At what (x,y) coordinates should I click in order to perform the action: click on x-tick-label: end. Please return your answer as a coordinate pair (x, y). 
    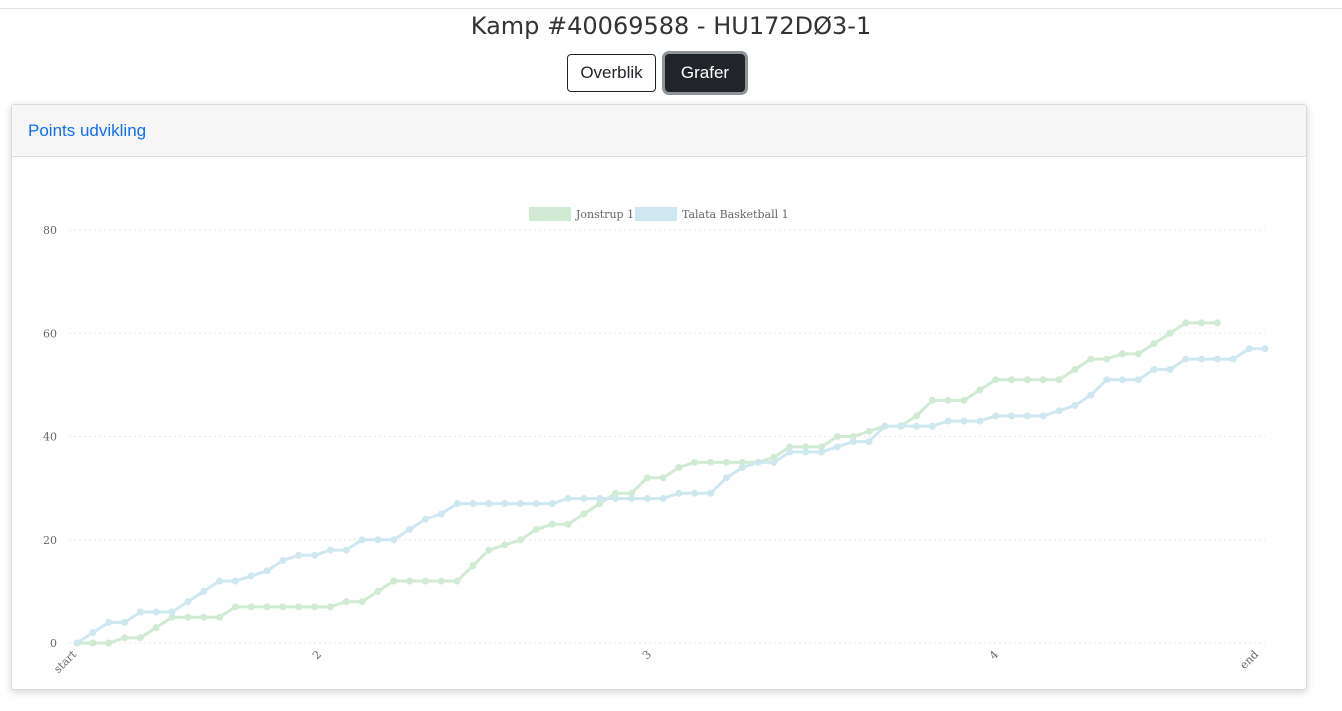
    Looking at the image, I should click on (1249, 660).